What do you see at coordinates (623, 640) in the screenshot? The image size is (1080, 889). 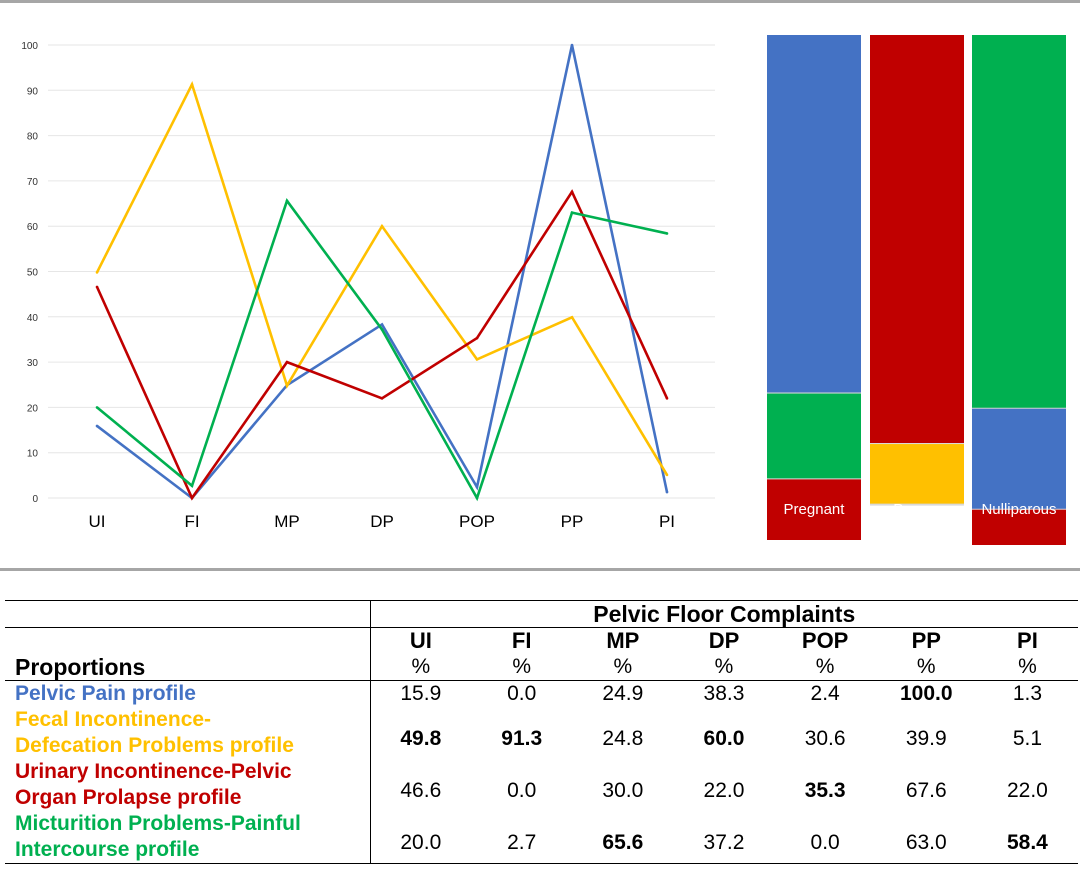 I see `column-header: MP` at bounding box center [623, 640].